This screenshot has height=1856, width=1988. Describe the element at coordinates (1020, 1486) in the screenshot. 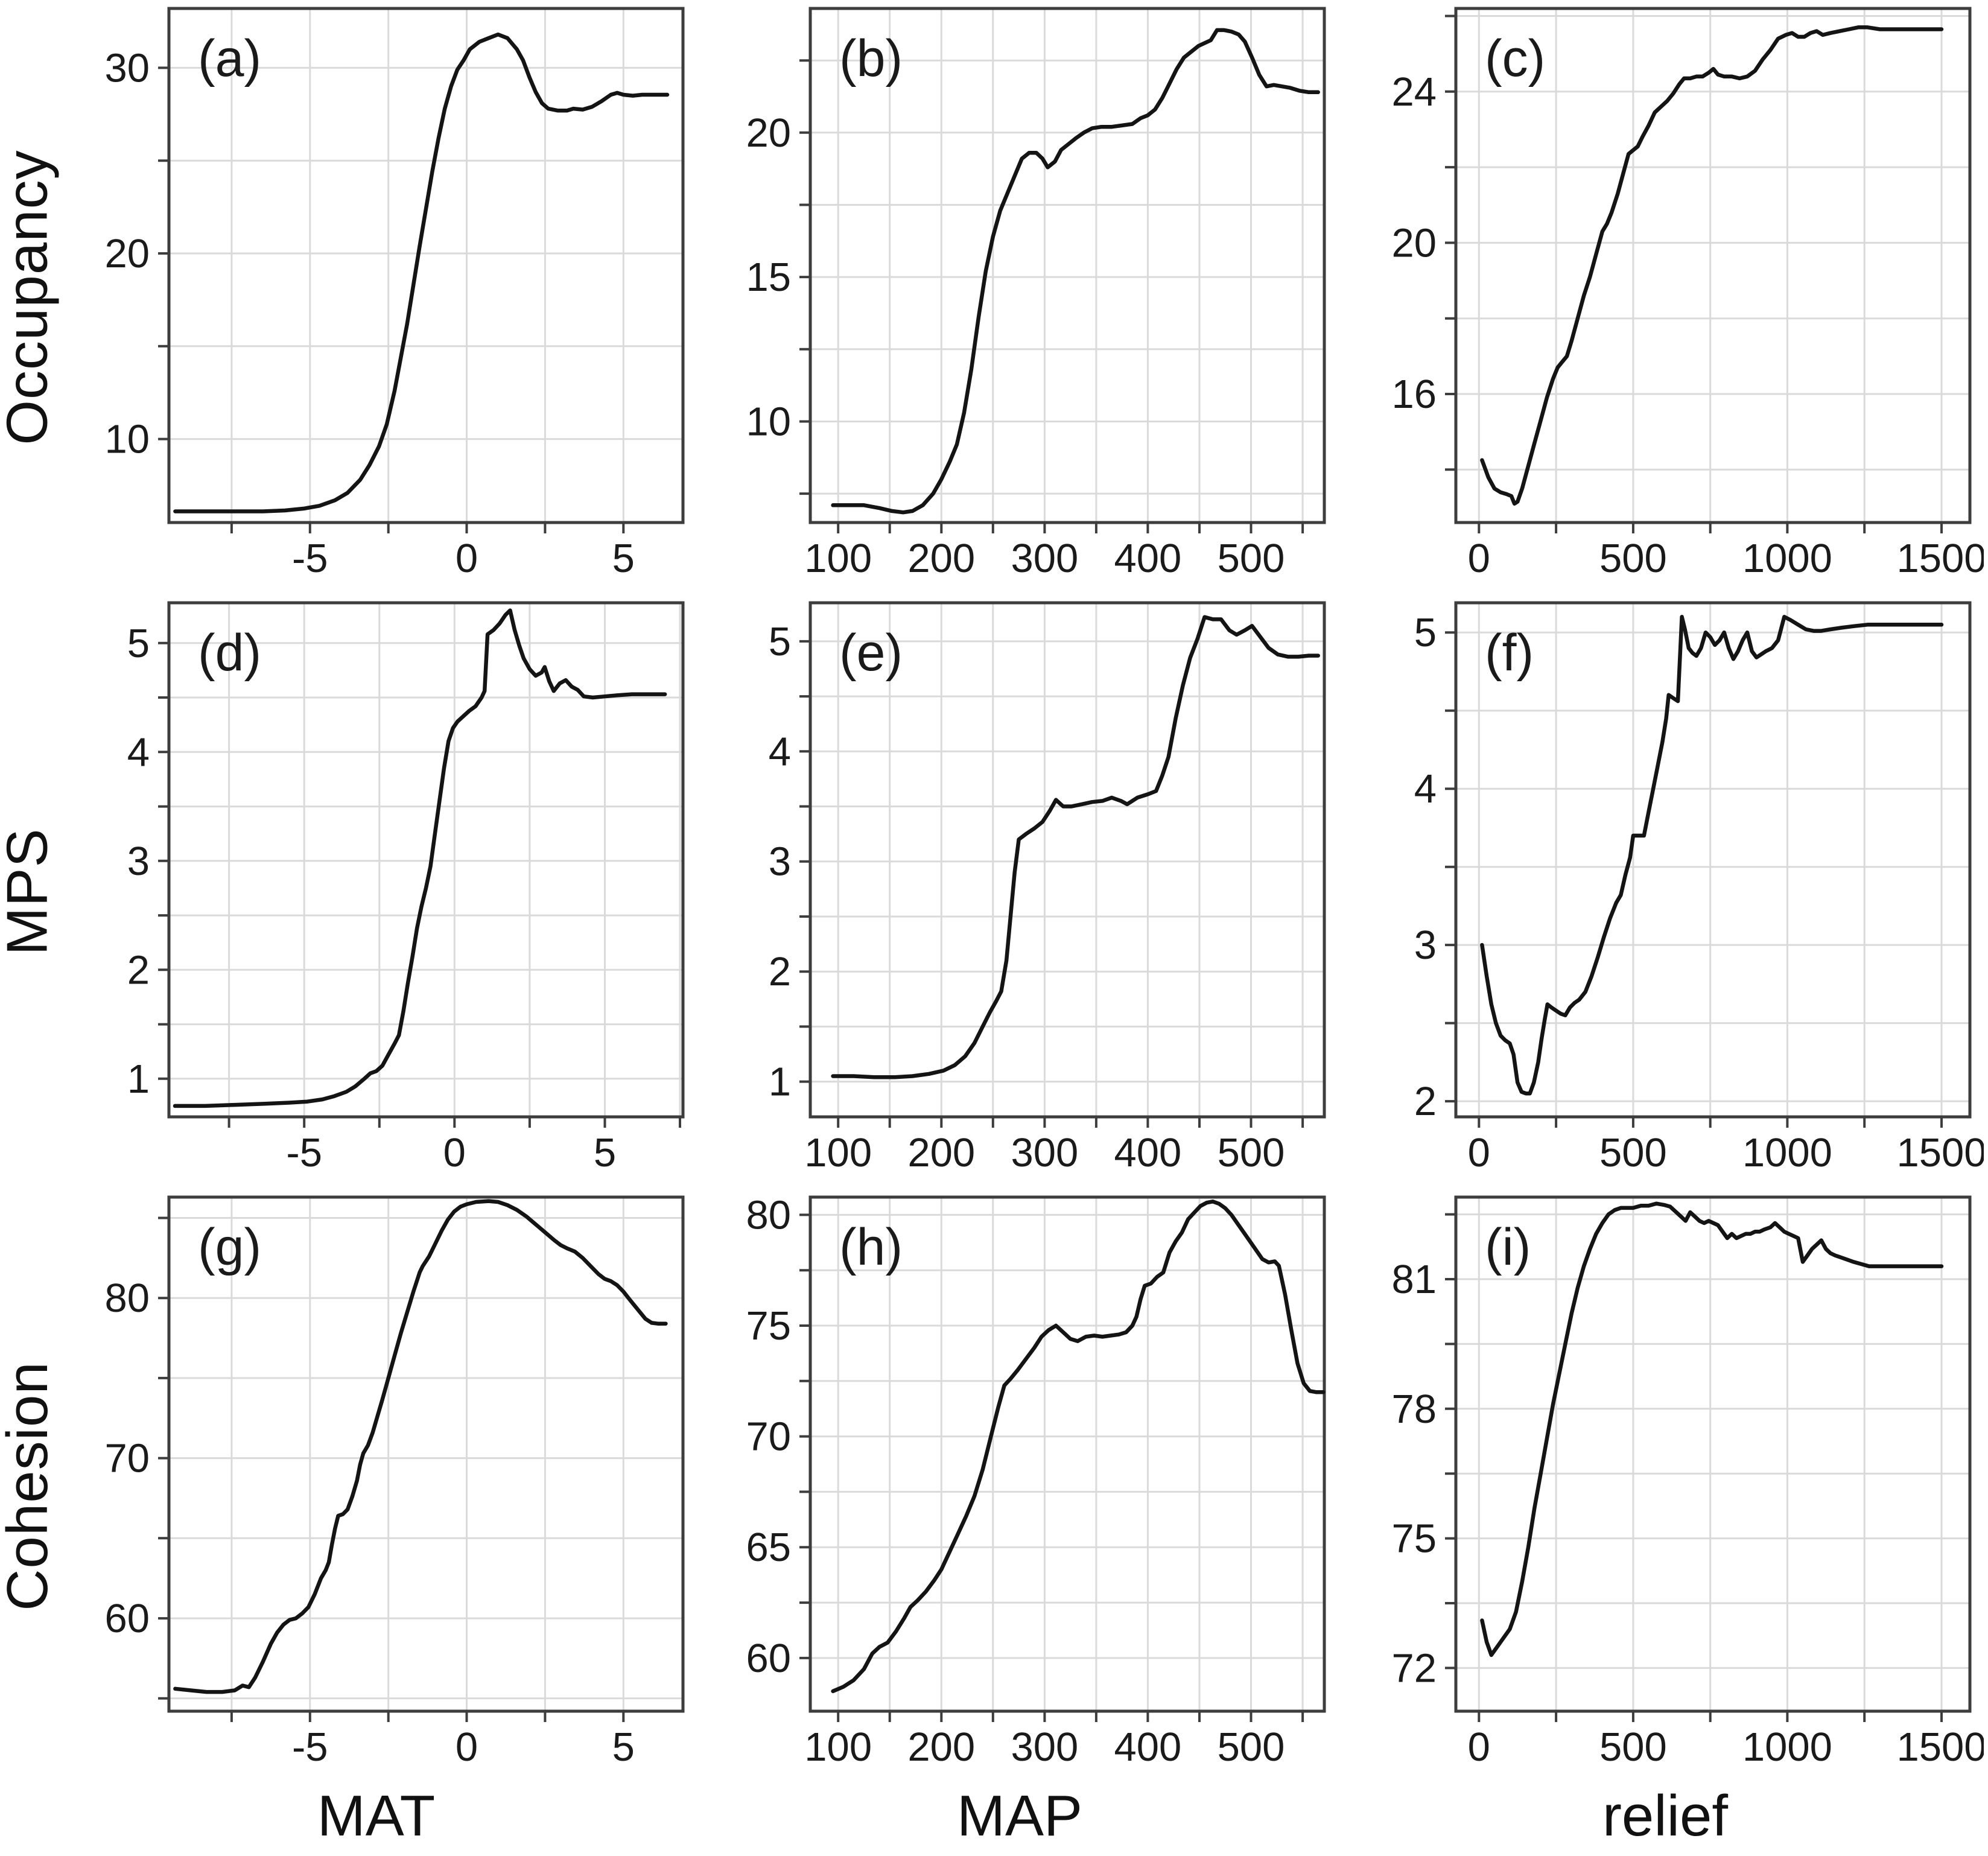

I see `chart-panel-h: 100 200 300 400 500 60 65 70 75 80 (h)` at that location.